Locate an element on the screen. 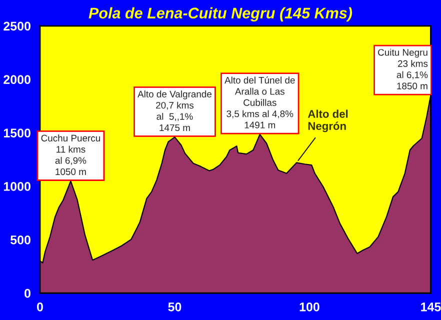 Image resolution: width=441 pixels, height=320 pixels. x-tick-label: 0 is located at coordinates (40, 307).